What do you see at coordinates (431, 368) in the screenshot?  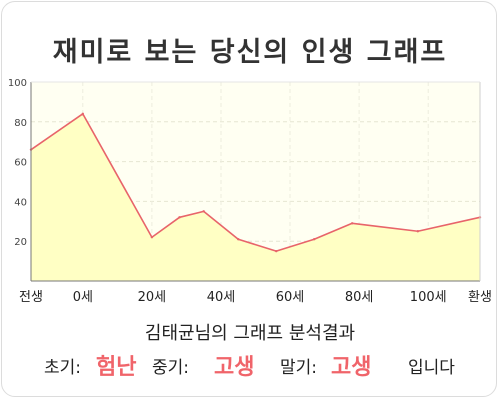 I see `ending-text: 입니다` at bounding box center [431, 368].